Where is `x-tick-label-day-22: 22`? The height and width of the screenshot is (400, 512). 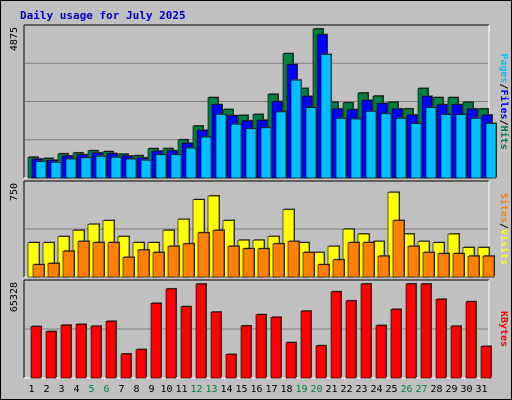 x-tick-label-day-22: 22 is located at coordinates (346, 389).